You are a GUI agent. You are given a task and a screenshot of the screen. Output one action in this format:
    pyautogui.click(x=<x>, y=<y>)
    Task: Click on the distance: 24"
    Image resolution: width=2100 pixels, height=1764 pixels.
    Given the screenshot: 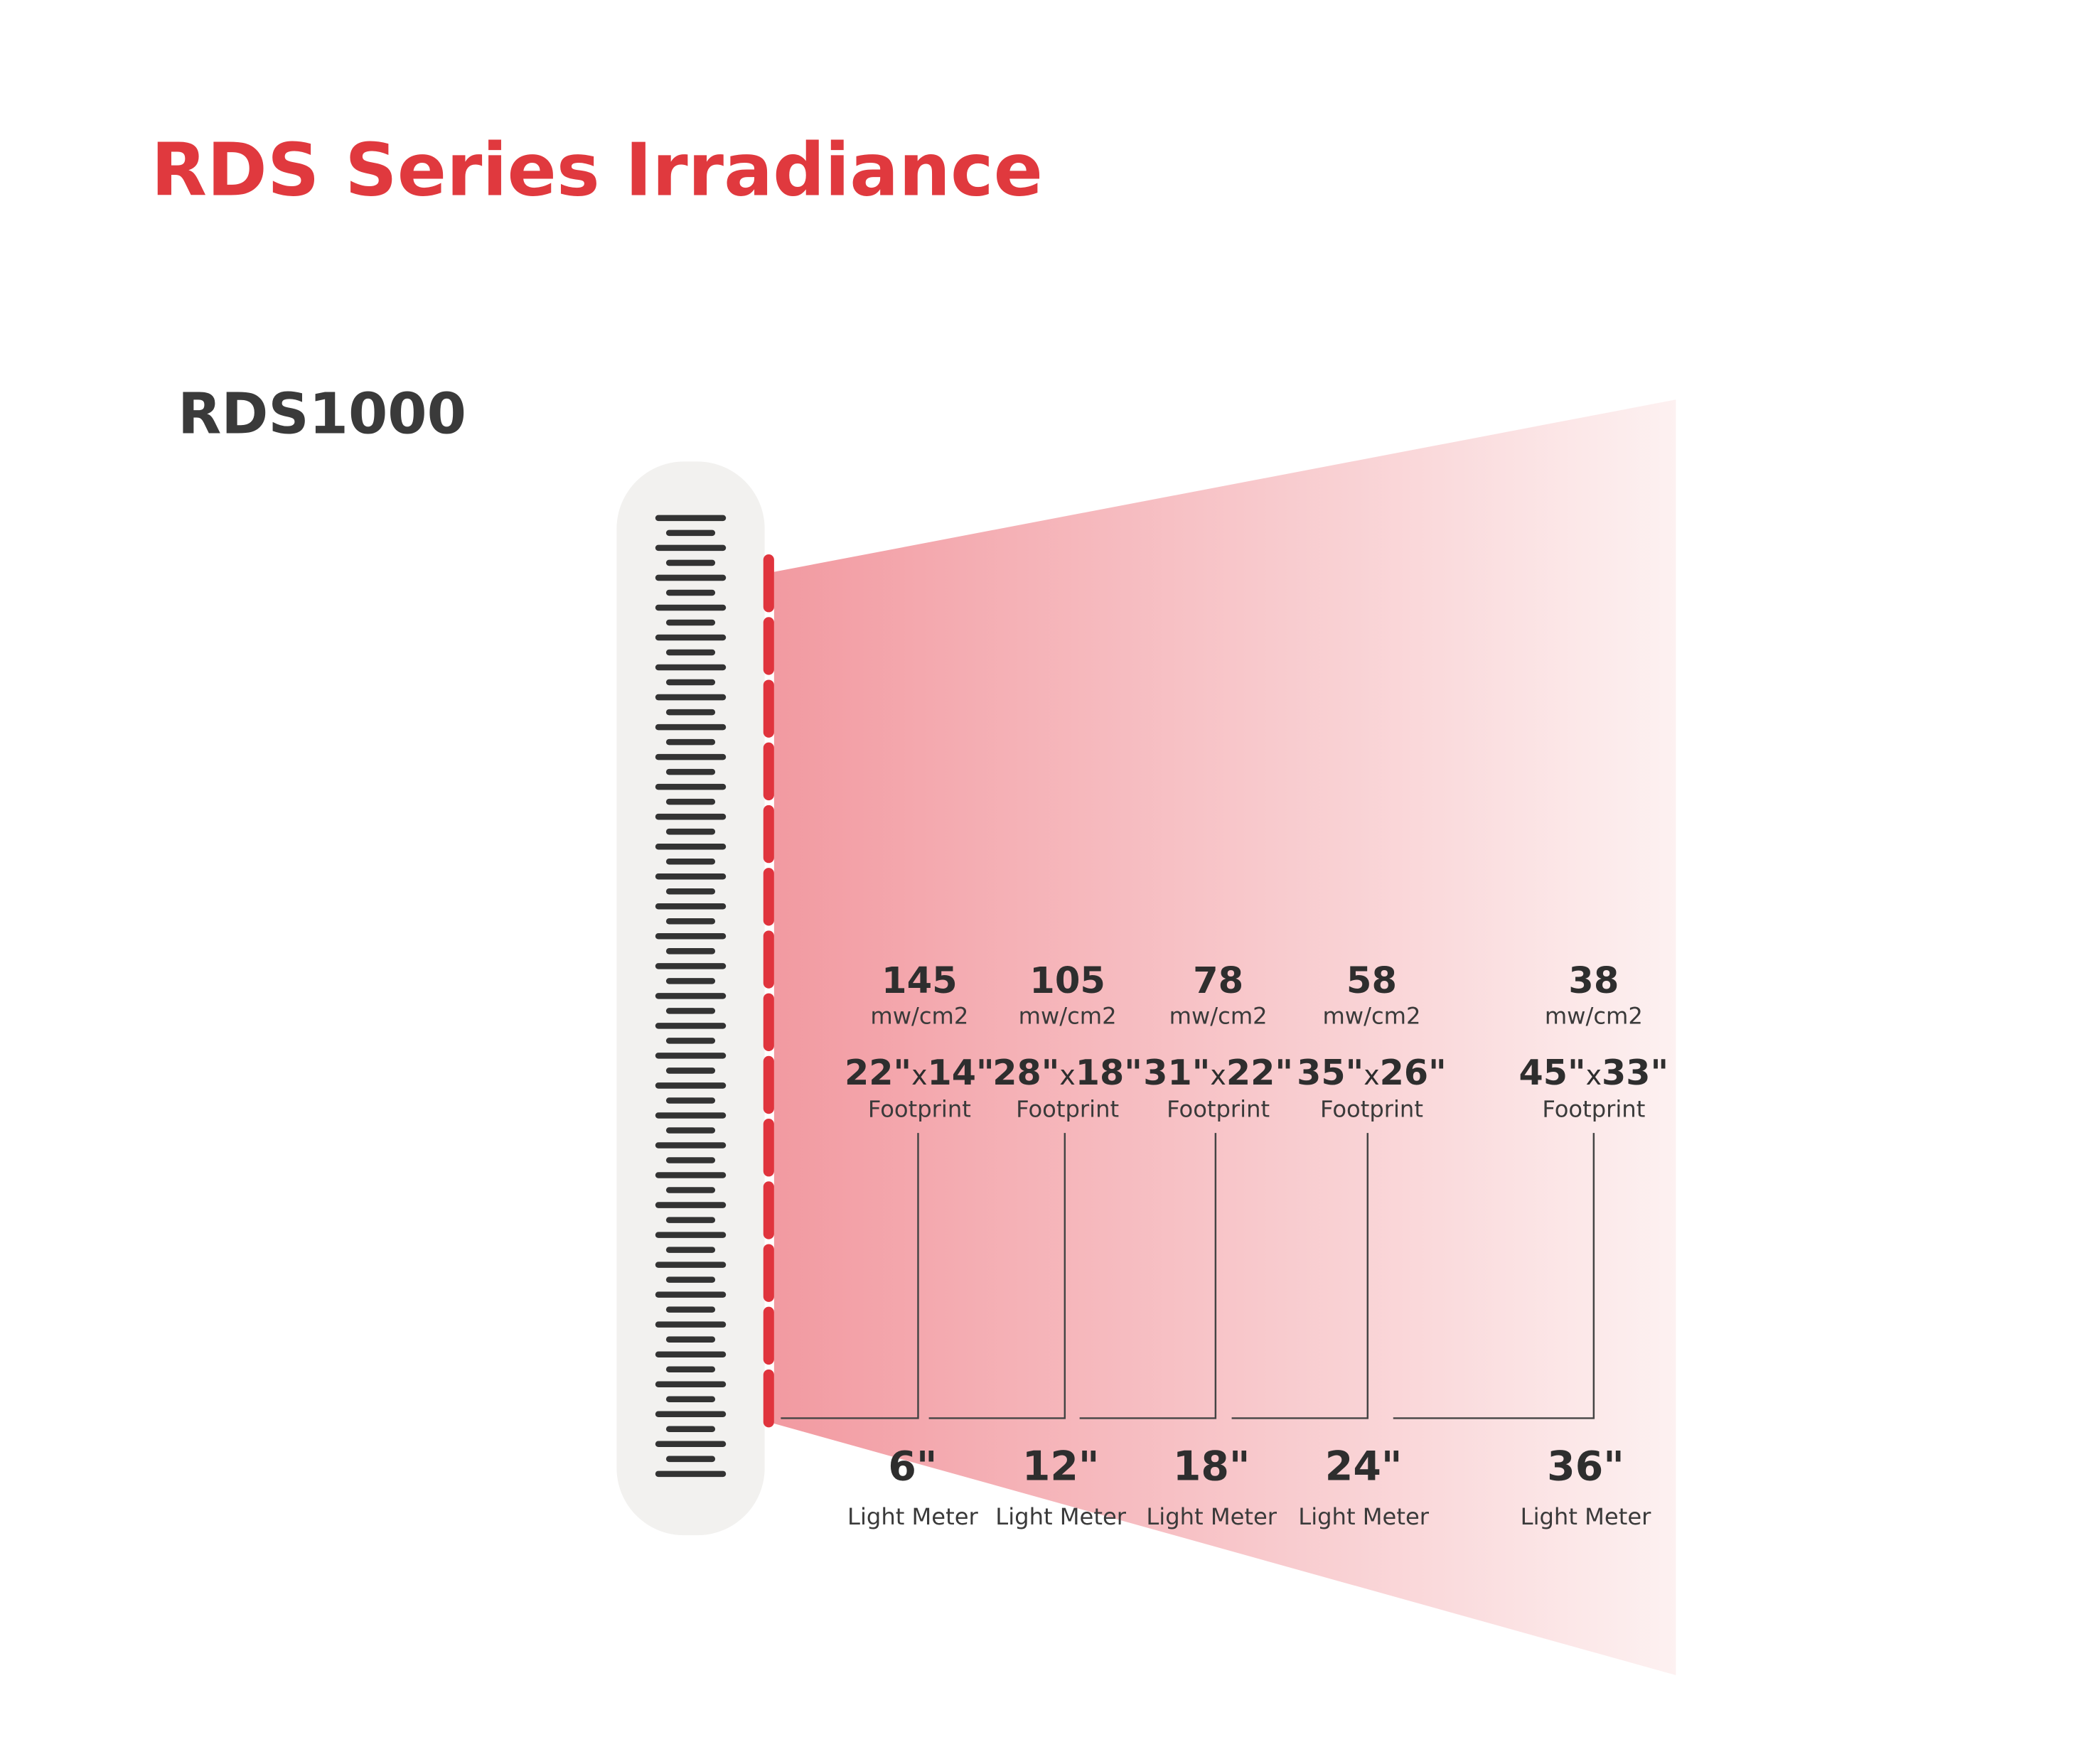 What is the action you would take?
    pyautogui.click(x=1364, y=1466)
    